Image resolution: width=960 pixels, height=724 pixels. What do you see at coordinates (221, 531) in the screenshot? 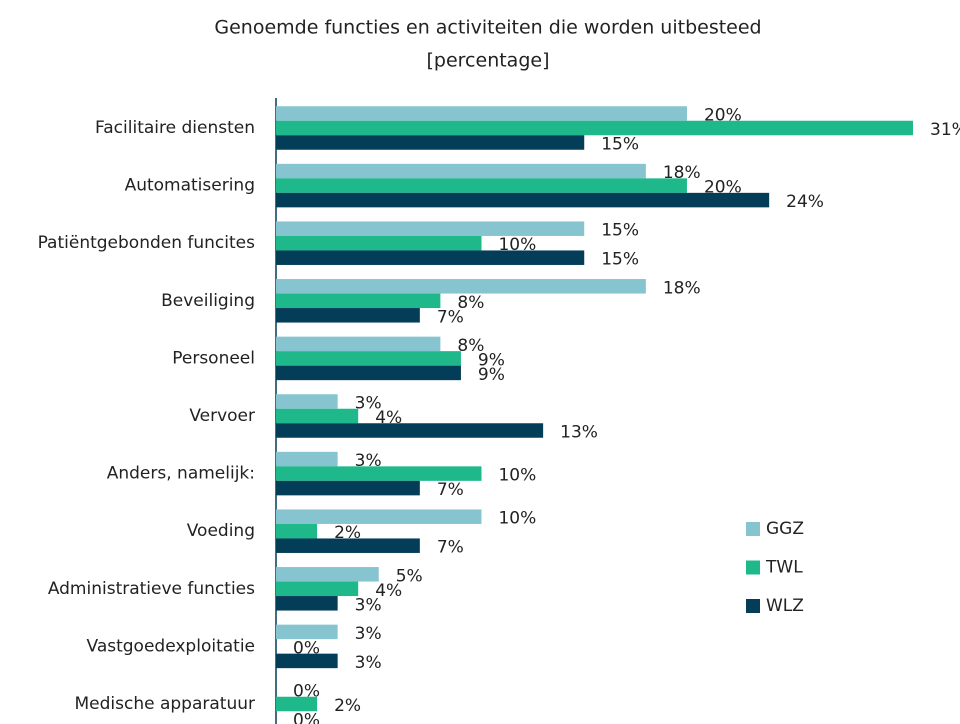
I see `y-tick-label: Voeding` at bounding box center [221, 531].